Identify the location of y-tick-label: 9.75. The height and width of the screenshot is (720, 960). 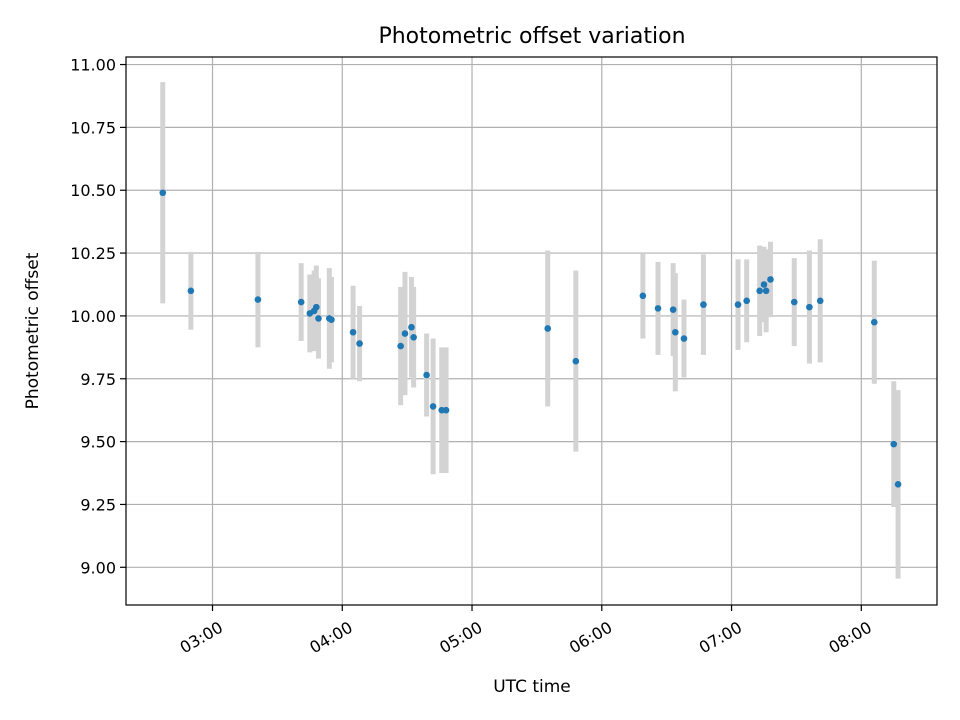
(98, 379).